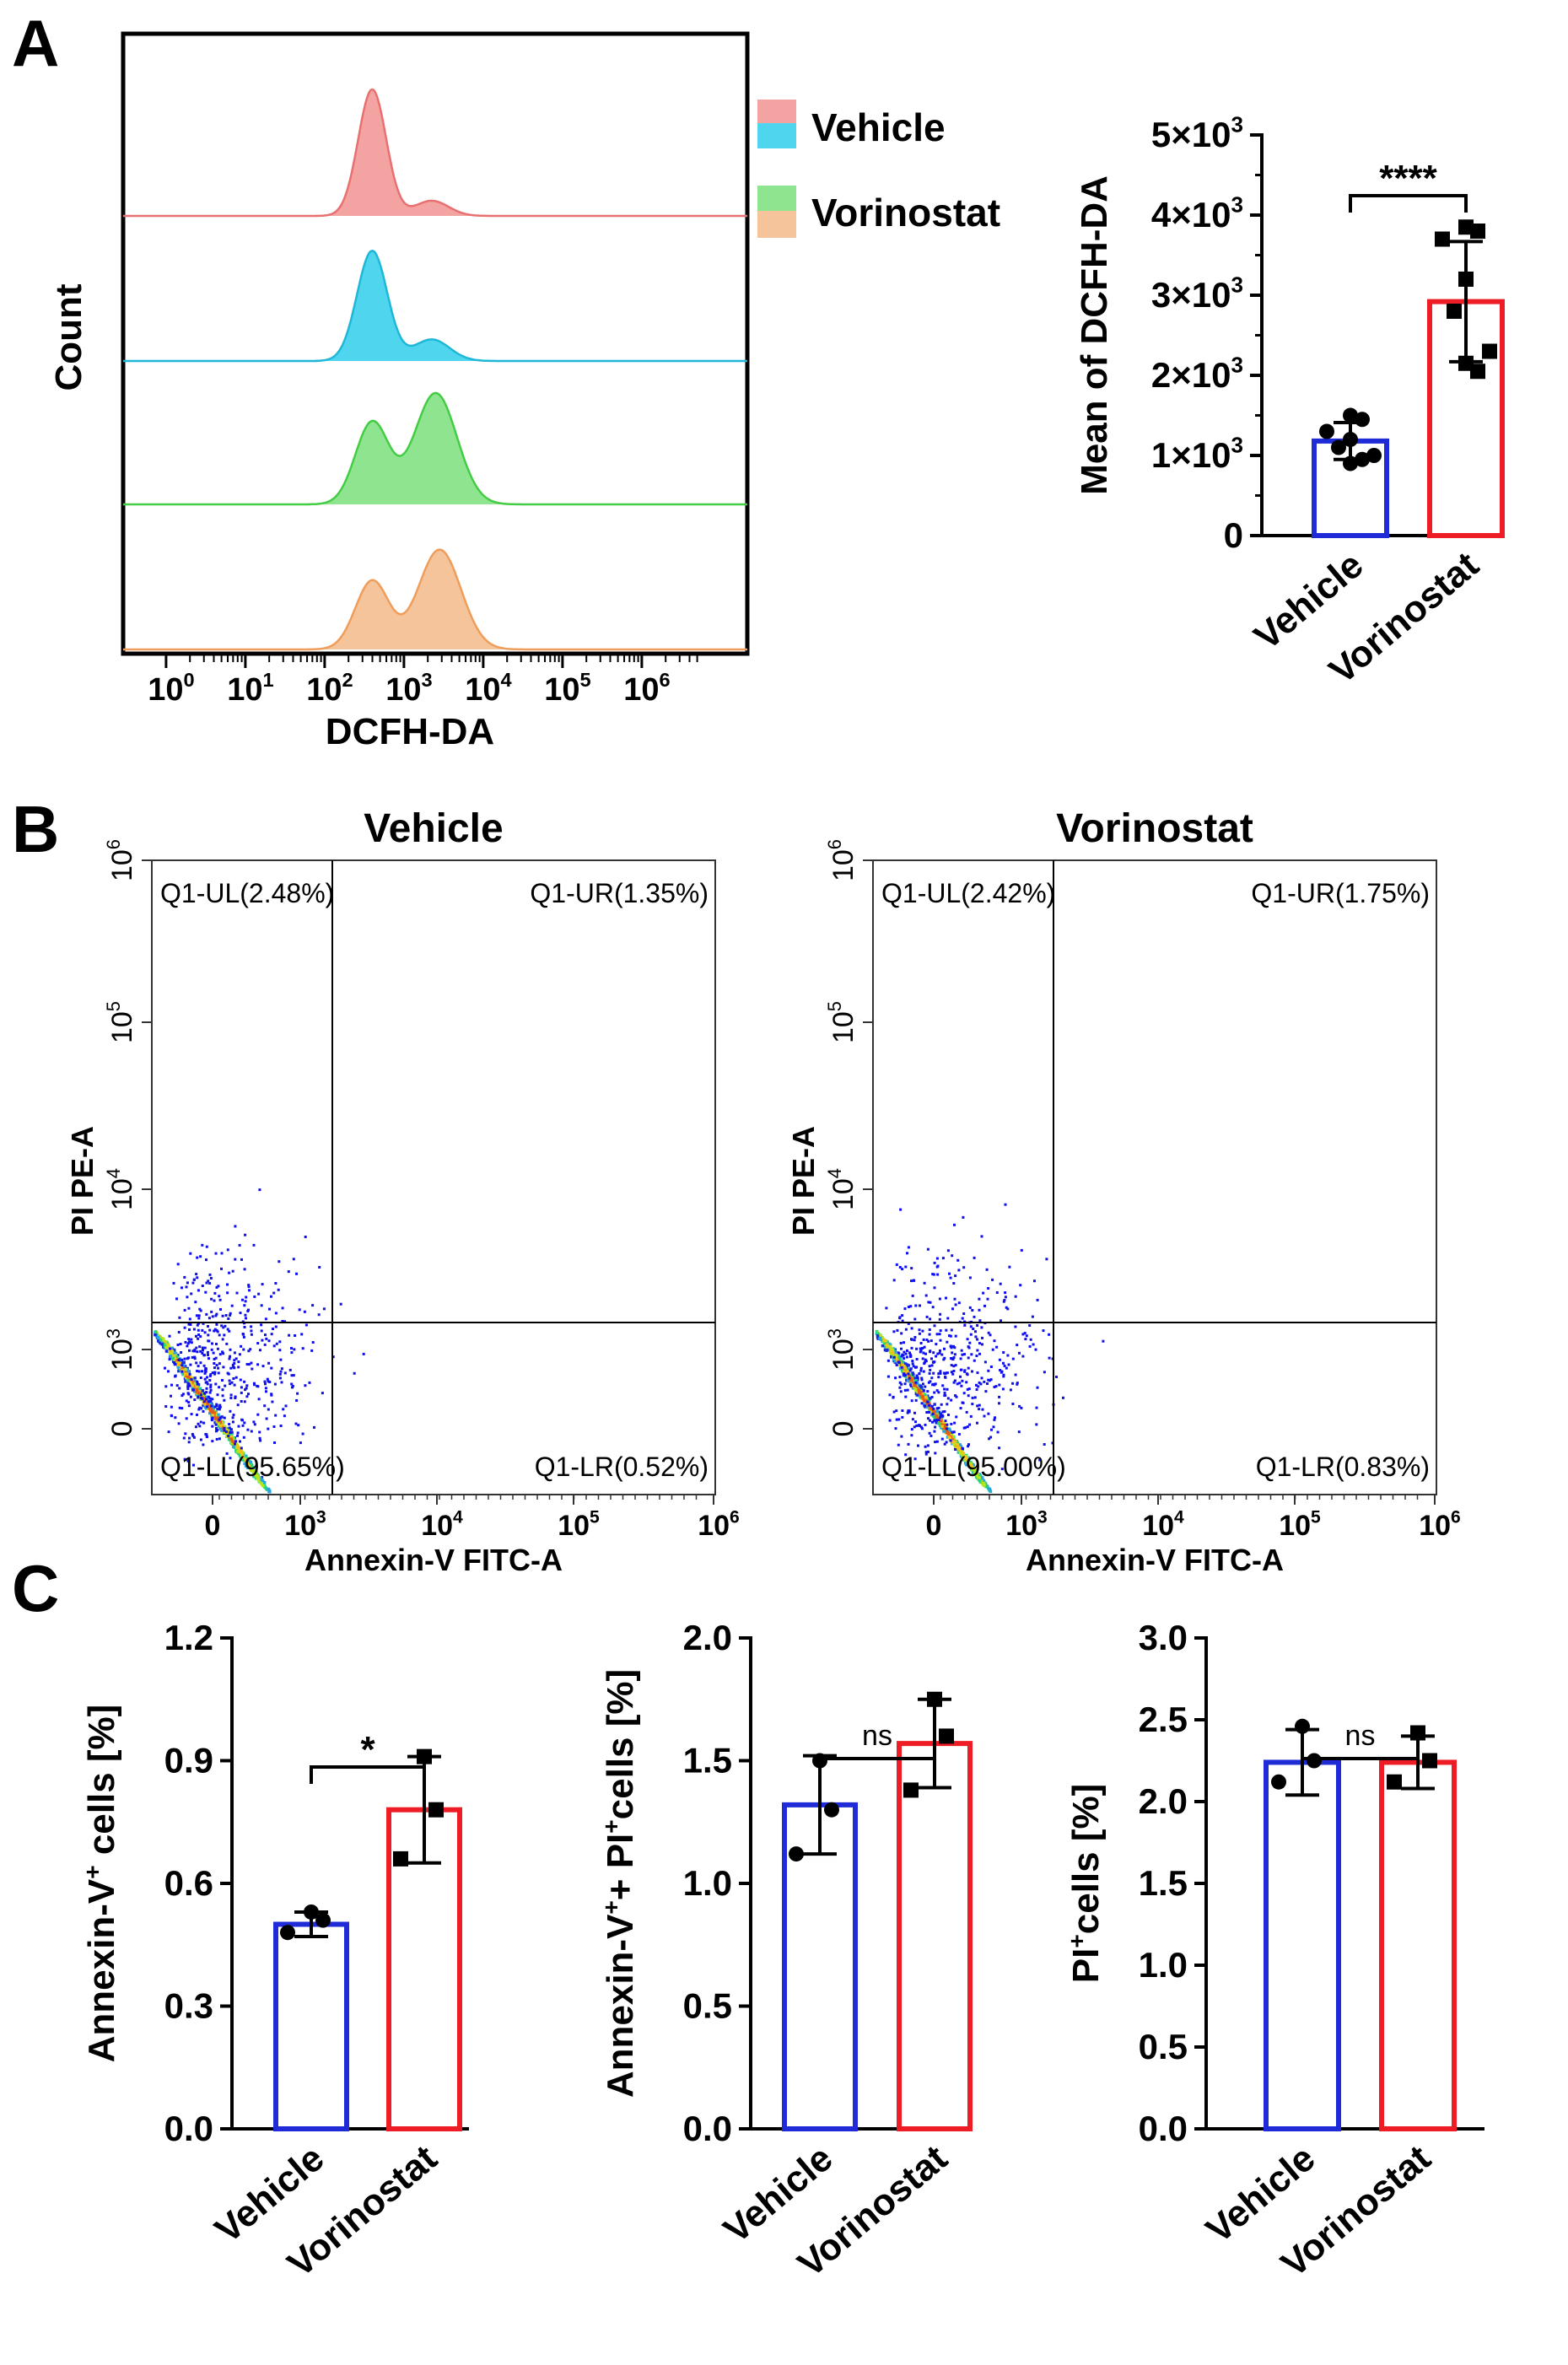 This screenshot has width=1568, height=2365. I want to click on y-label-main: Annexin-V, so click(101, 1970).